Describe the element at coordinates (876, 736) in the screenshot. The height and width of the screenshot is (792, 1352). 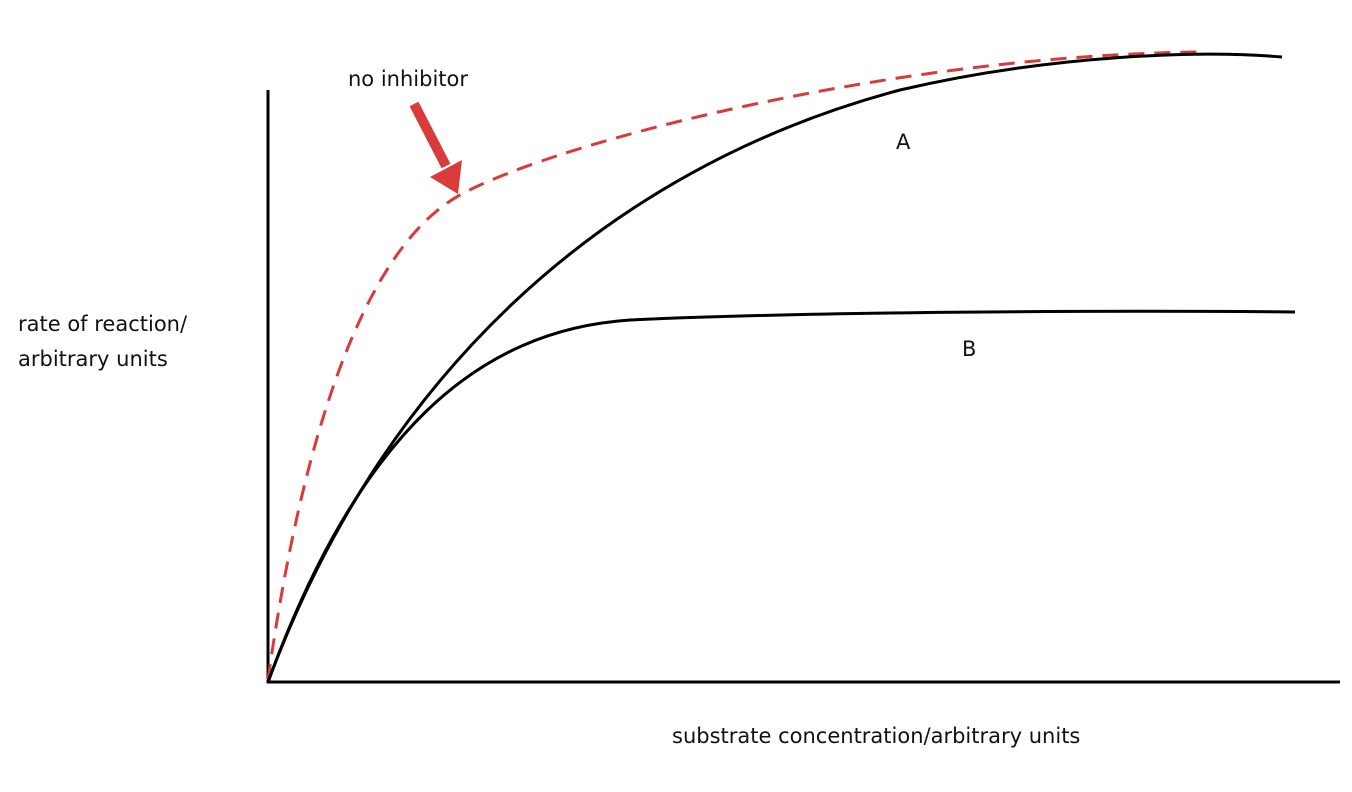
I see `x-axis-label: substrate concentration/arbitrary units` at that location.